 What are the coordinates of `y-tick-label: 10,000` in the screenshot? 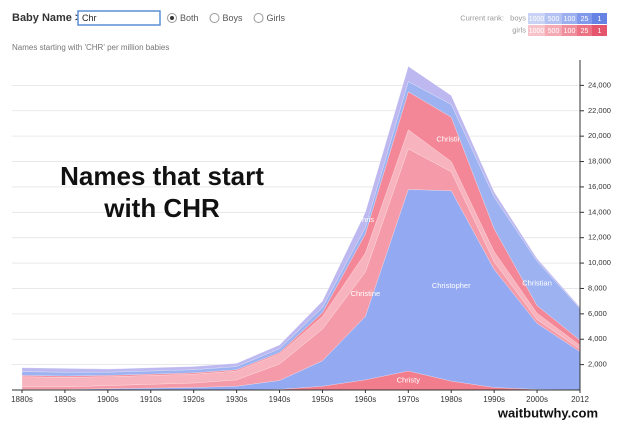 It's located at (599, 262).